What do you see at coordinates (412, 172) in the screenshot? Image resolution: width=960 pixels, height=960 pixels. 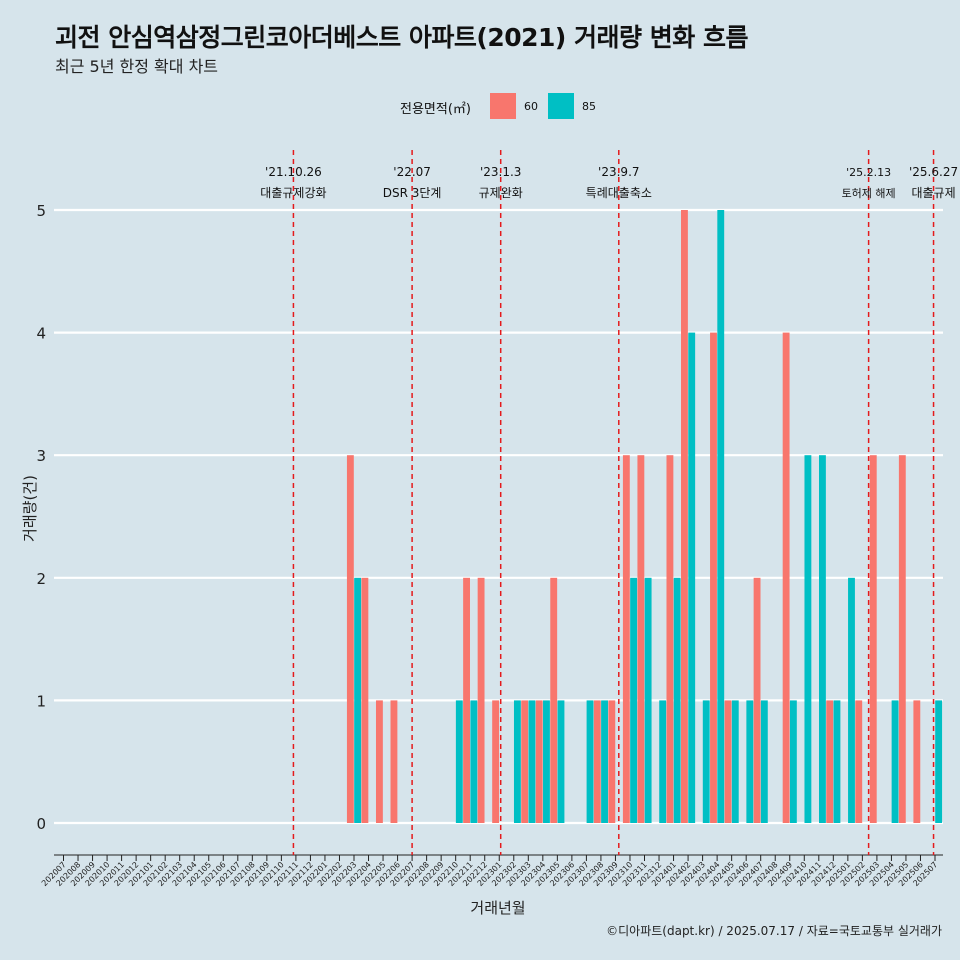 I see `event-date-label: '22.07` at bounding box center [412, 172].